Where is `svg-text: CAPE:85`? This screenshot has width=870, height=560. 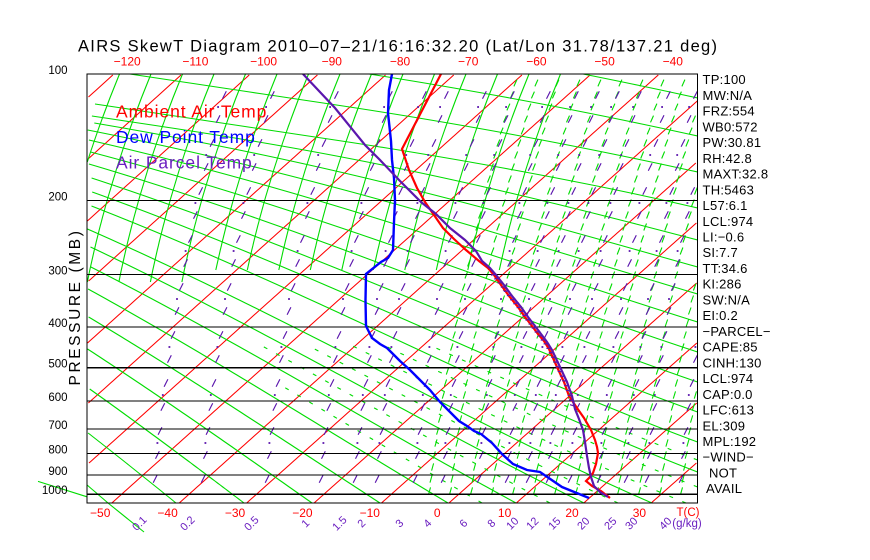 svg-text: CAPE:85 is located at coordinates (730, 347).